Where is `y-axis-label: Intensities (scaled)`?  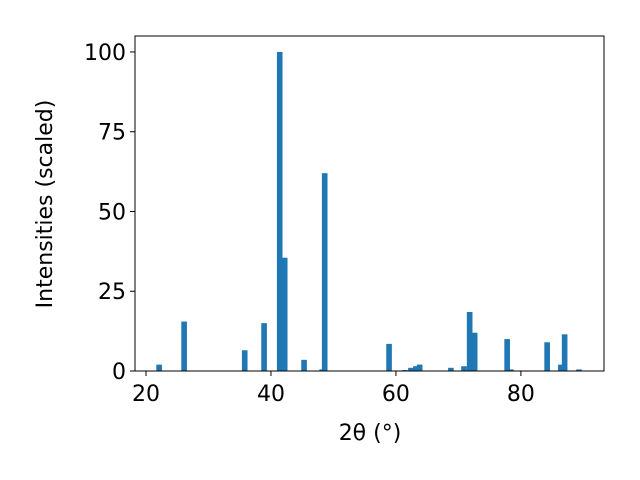 y-axis-label: Intensities (scaled) is located at coordinates (45, 204).